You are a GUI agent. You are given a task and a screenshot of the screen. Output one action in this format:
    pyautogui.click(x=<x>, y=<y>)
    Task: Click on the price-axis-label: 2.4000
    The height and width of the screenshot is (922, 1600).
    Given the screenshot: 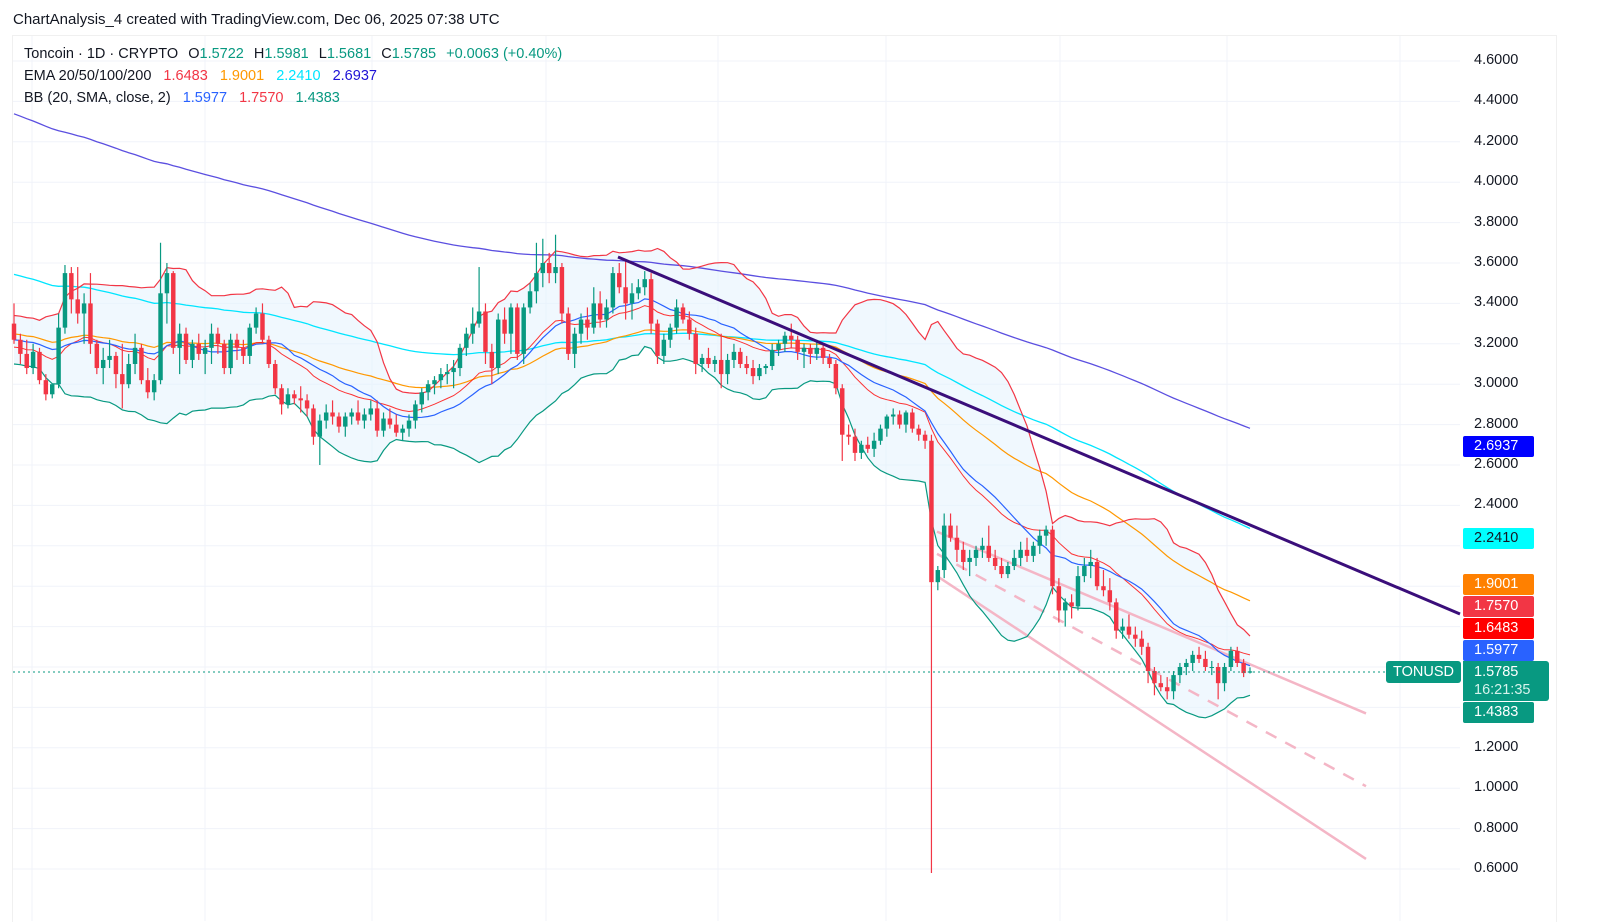 What is the action you would take?
    pyautogui.click(x=1496, y=504)
    